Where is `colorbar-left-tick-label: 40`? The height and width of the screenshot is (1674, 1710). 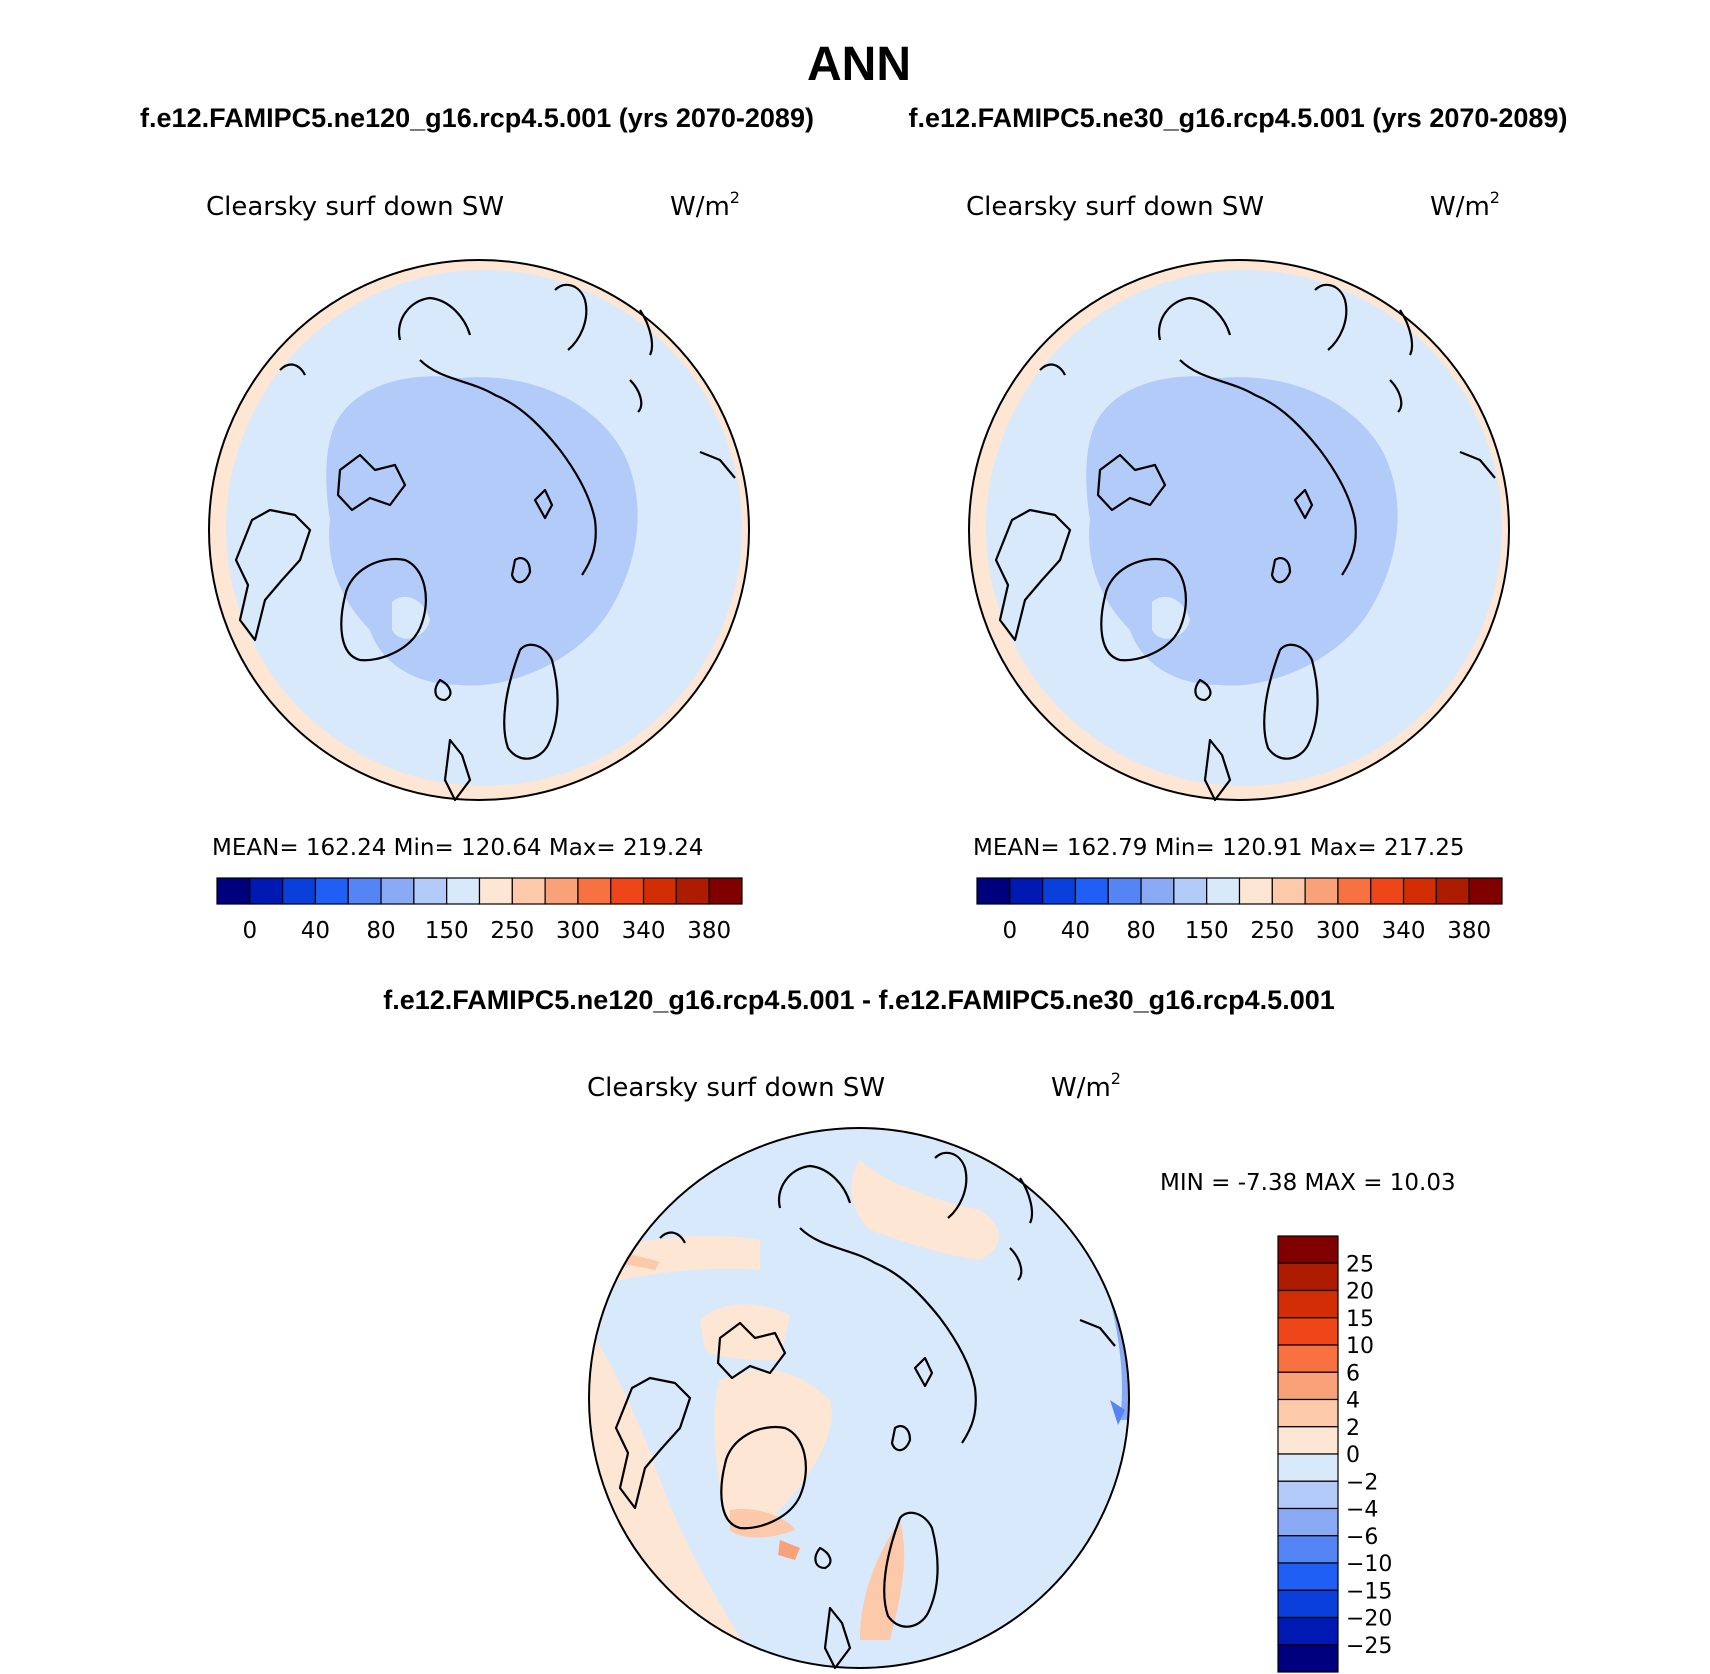 colorbar-left-tick-label: 40 is located at coordinates (315, 931).